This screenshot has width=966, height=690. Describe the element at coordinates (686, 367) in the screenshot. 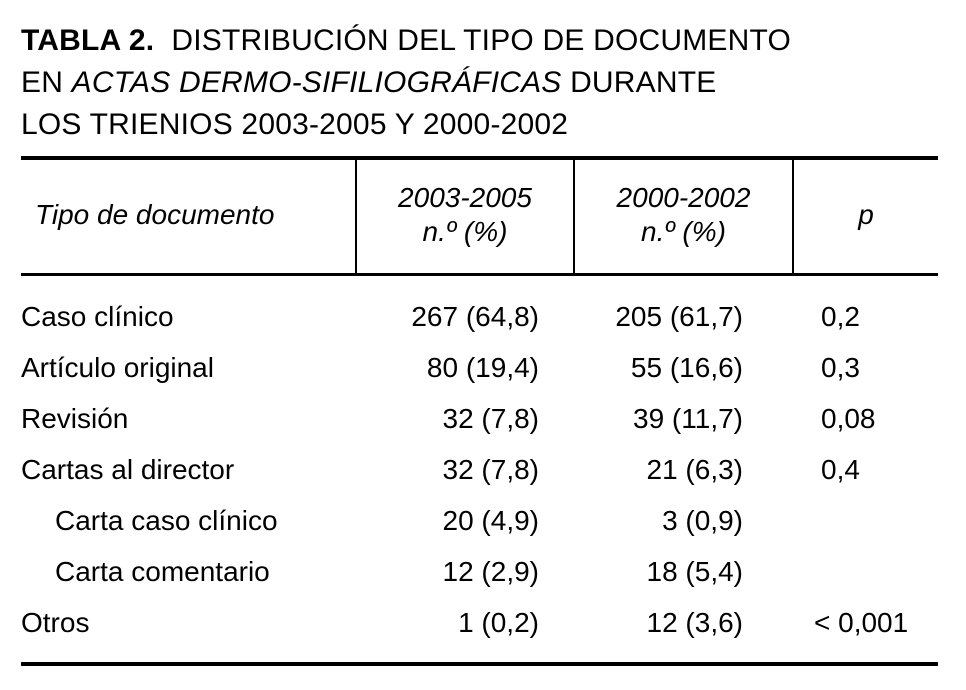

I see `row-2000-2002: 55 (16,6)` at that location.